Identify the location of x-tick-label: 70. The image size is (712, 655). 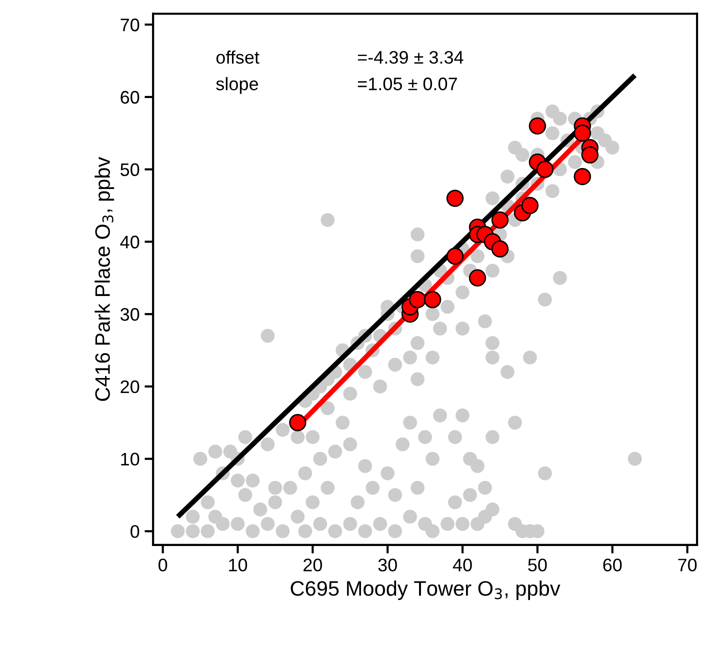
(687, 565).